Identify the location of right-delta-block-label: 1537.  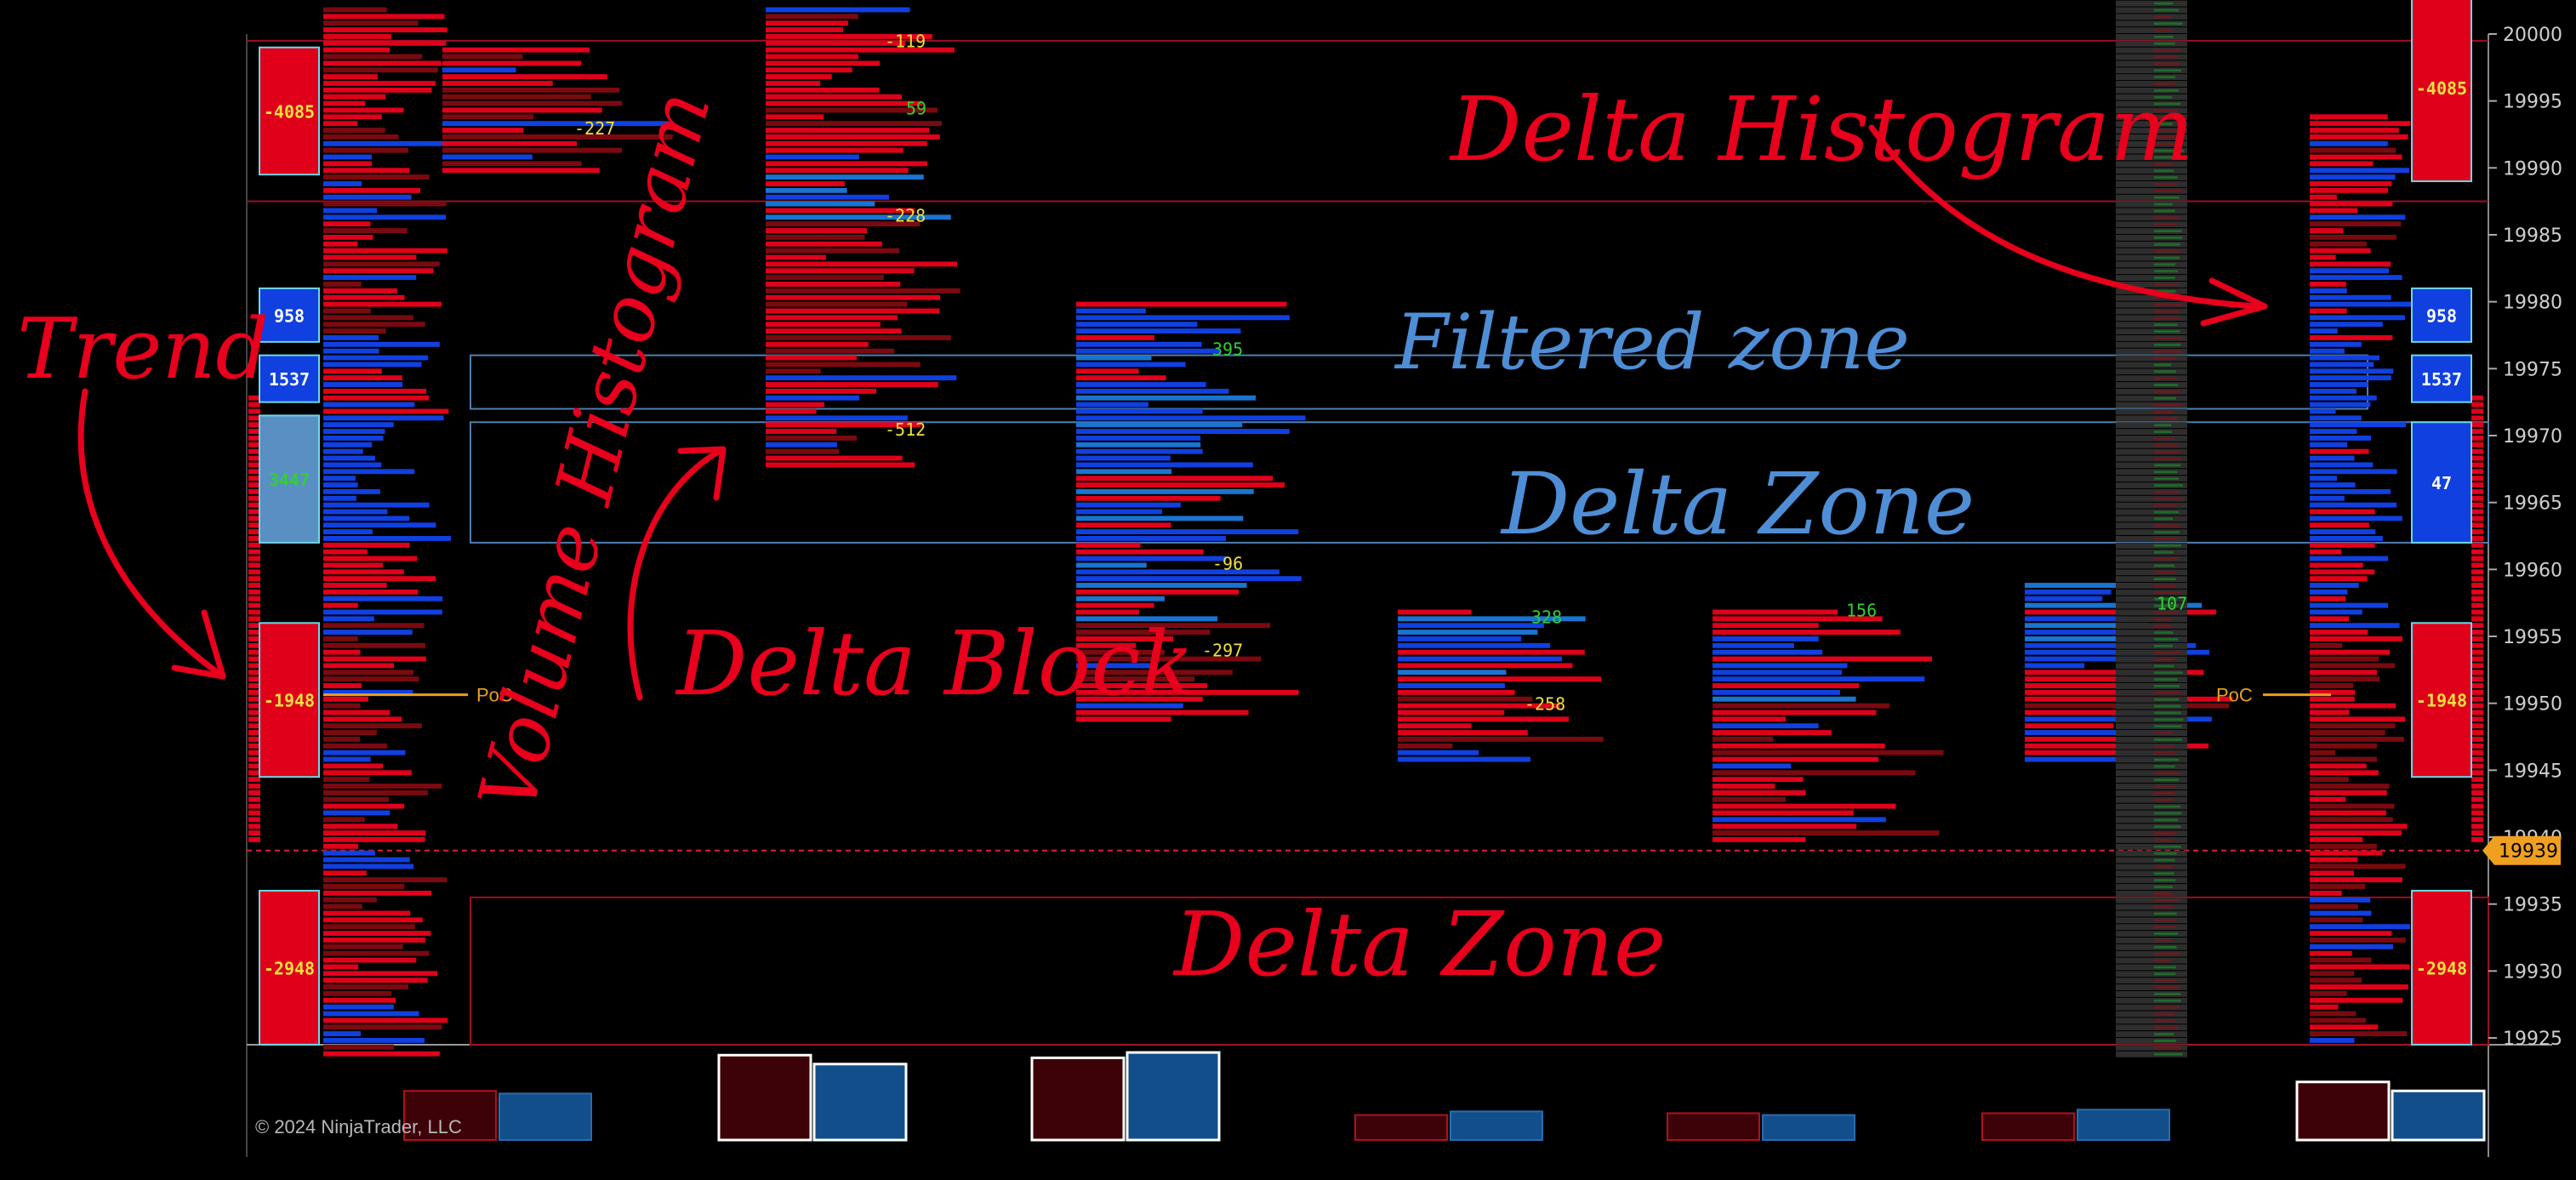
(2442, 379).